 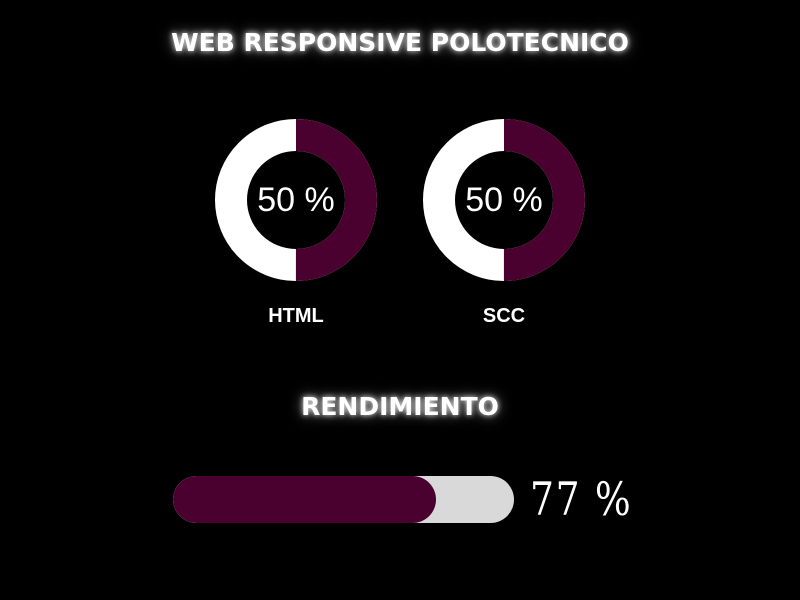 I want to click on scc-gauge: 50 %, so click(x=504, y=200).